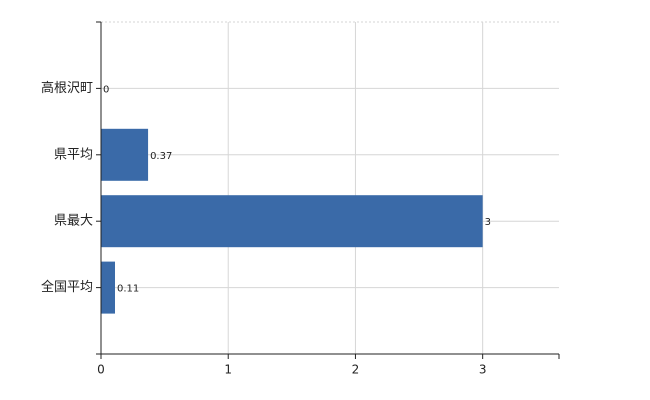  I want to click on value-label: 0, so click(106, 89).